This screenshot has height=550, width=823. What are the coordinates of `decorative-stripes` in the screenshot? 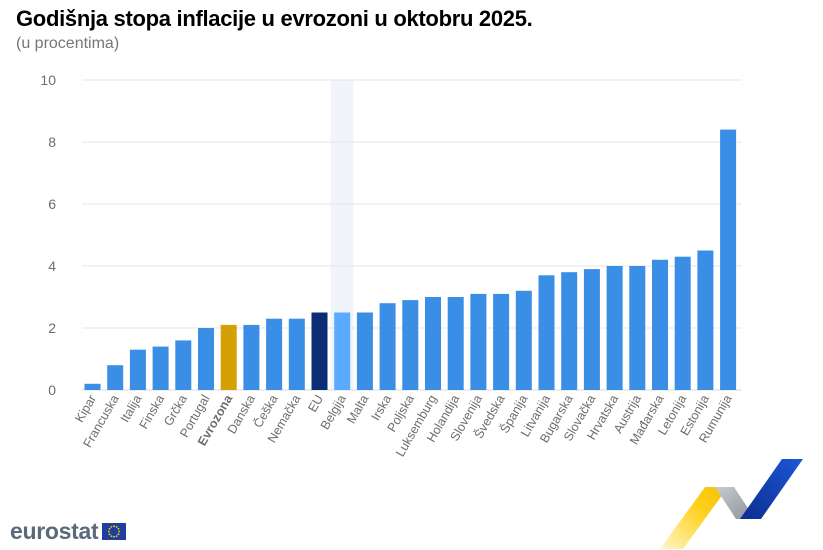 It's located at (731, 504).